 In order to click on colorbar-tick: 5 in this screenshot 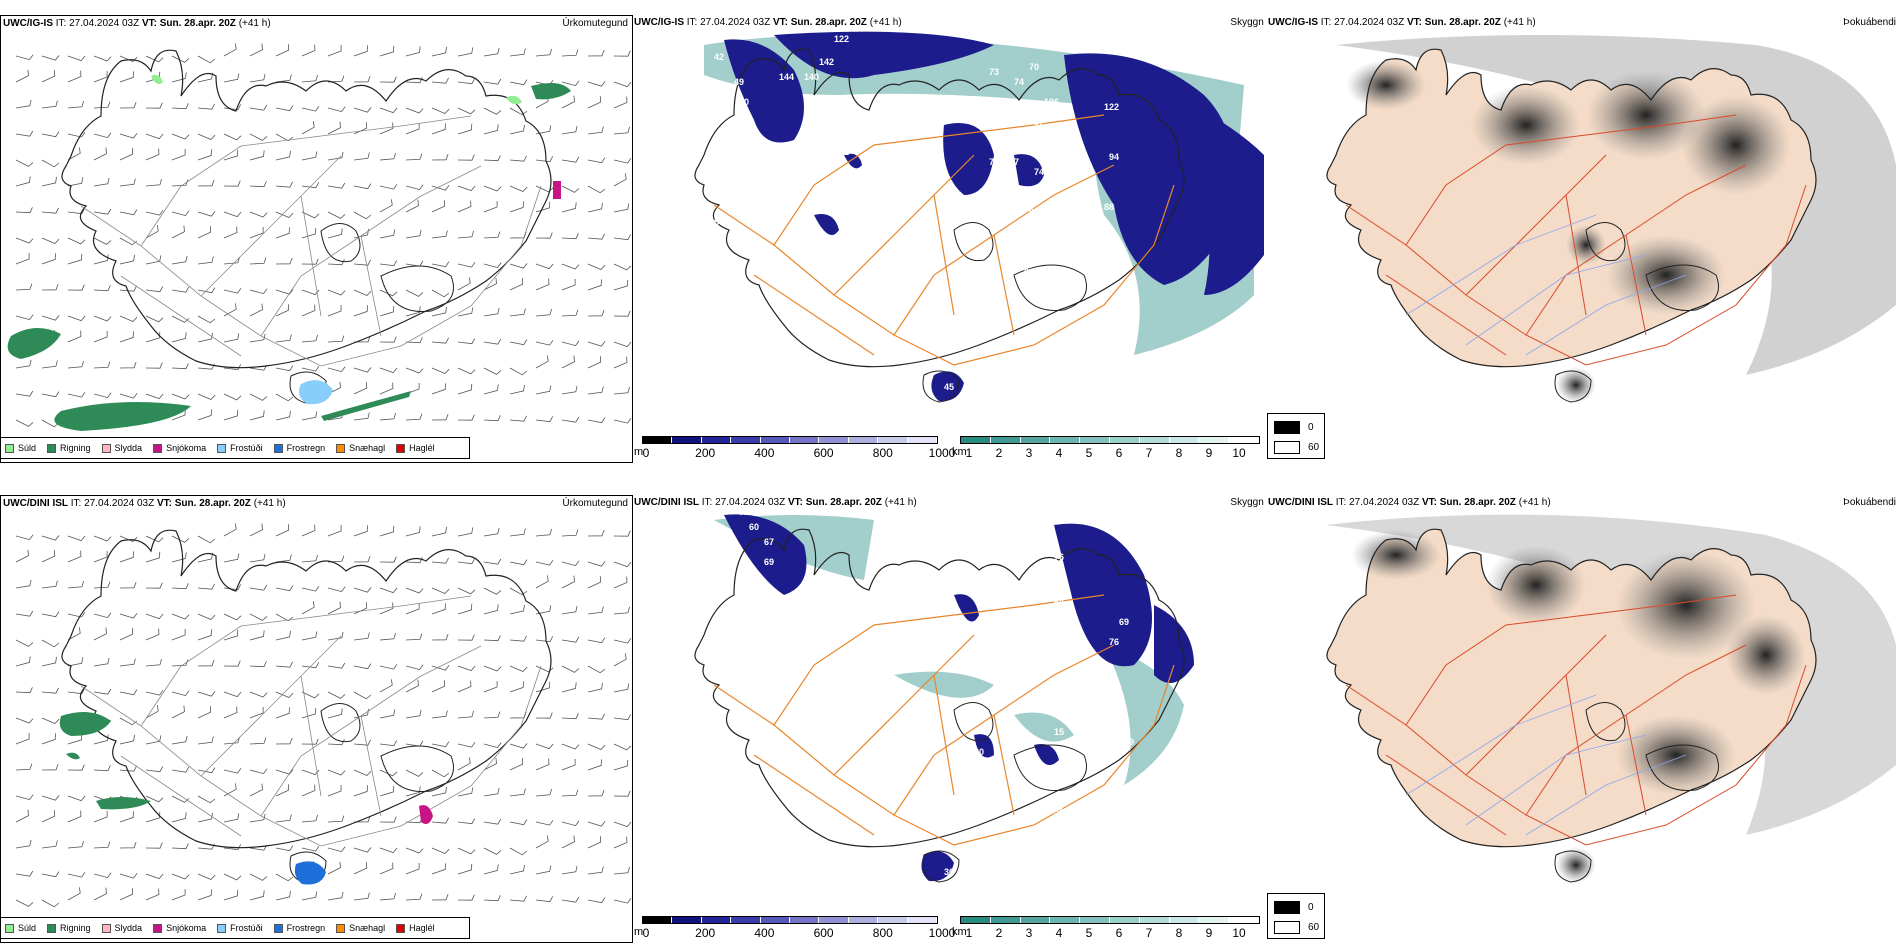, I will do `click(1089, 933)`.